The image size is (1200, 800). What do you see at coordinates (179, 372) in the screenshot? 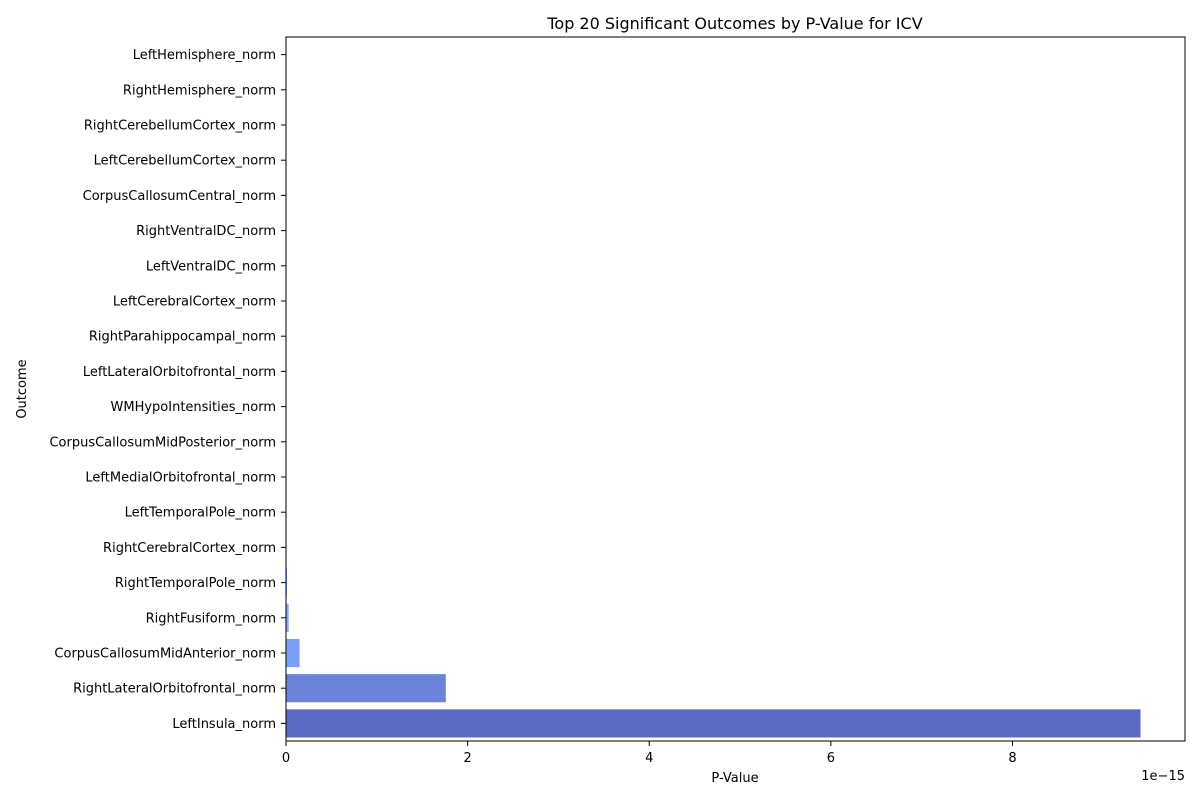
I see `category-label: LeftLateralOrbitofrontal_norm` at bounding box center [179, 372].